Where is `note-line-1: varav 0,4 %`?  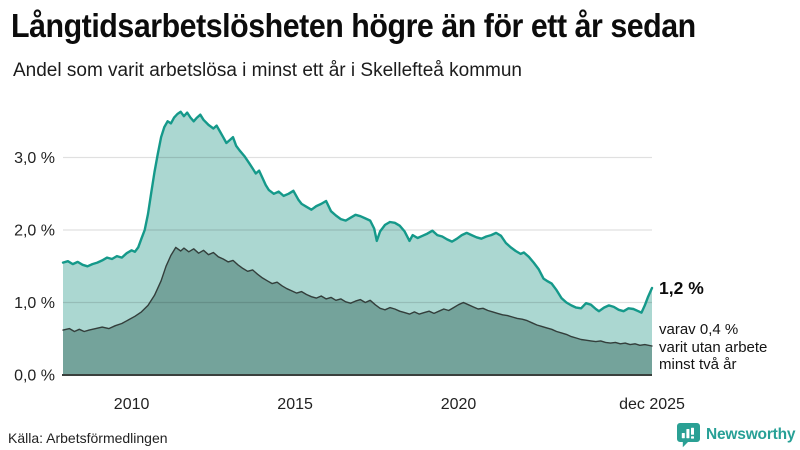 note-line-1: varav 0,4 % is located at coordinates (699, 329).